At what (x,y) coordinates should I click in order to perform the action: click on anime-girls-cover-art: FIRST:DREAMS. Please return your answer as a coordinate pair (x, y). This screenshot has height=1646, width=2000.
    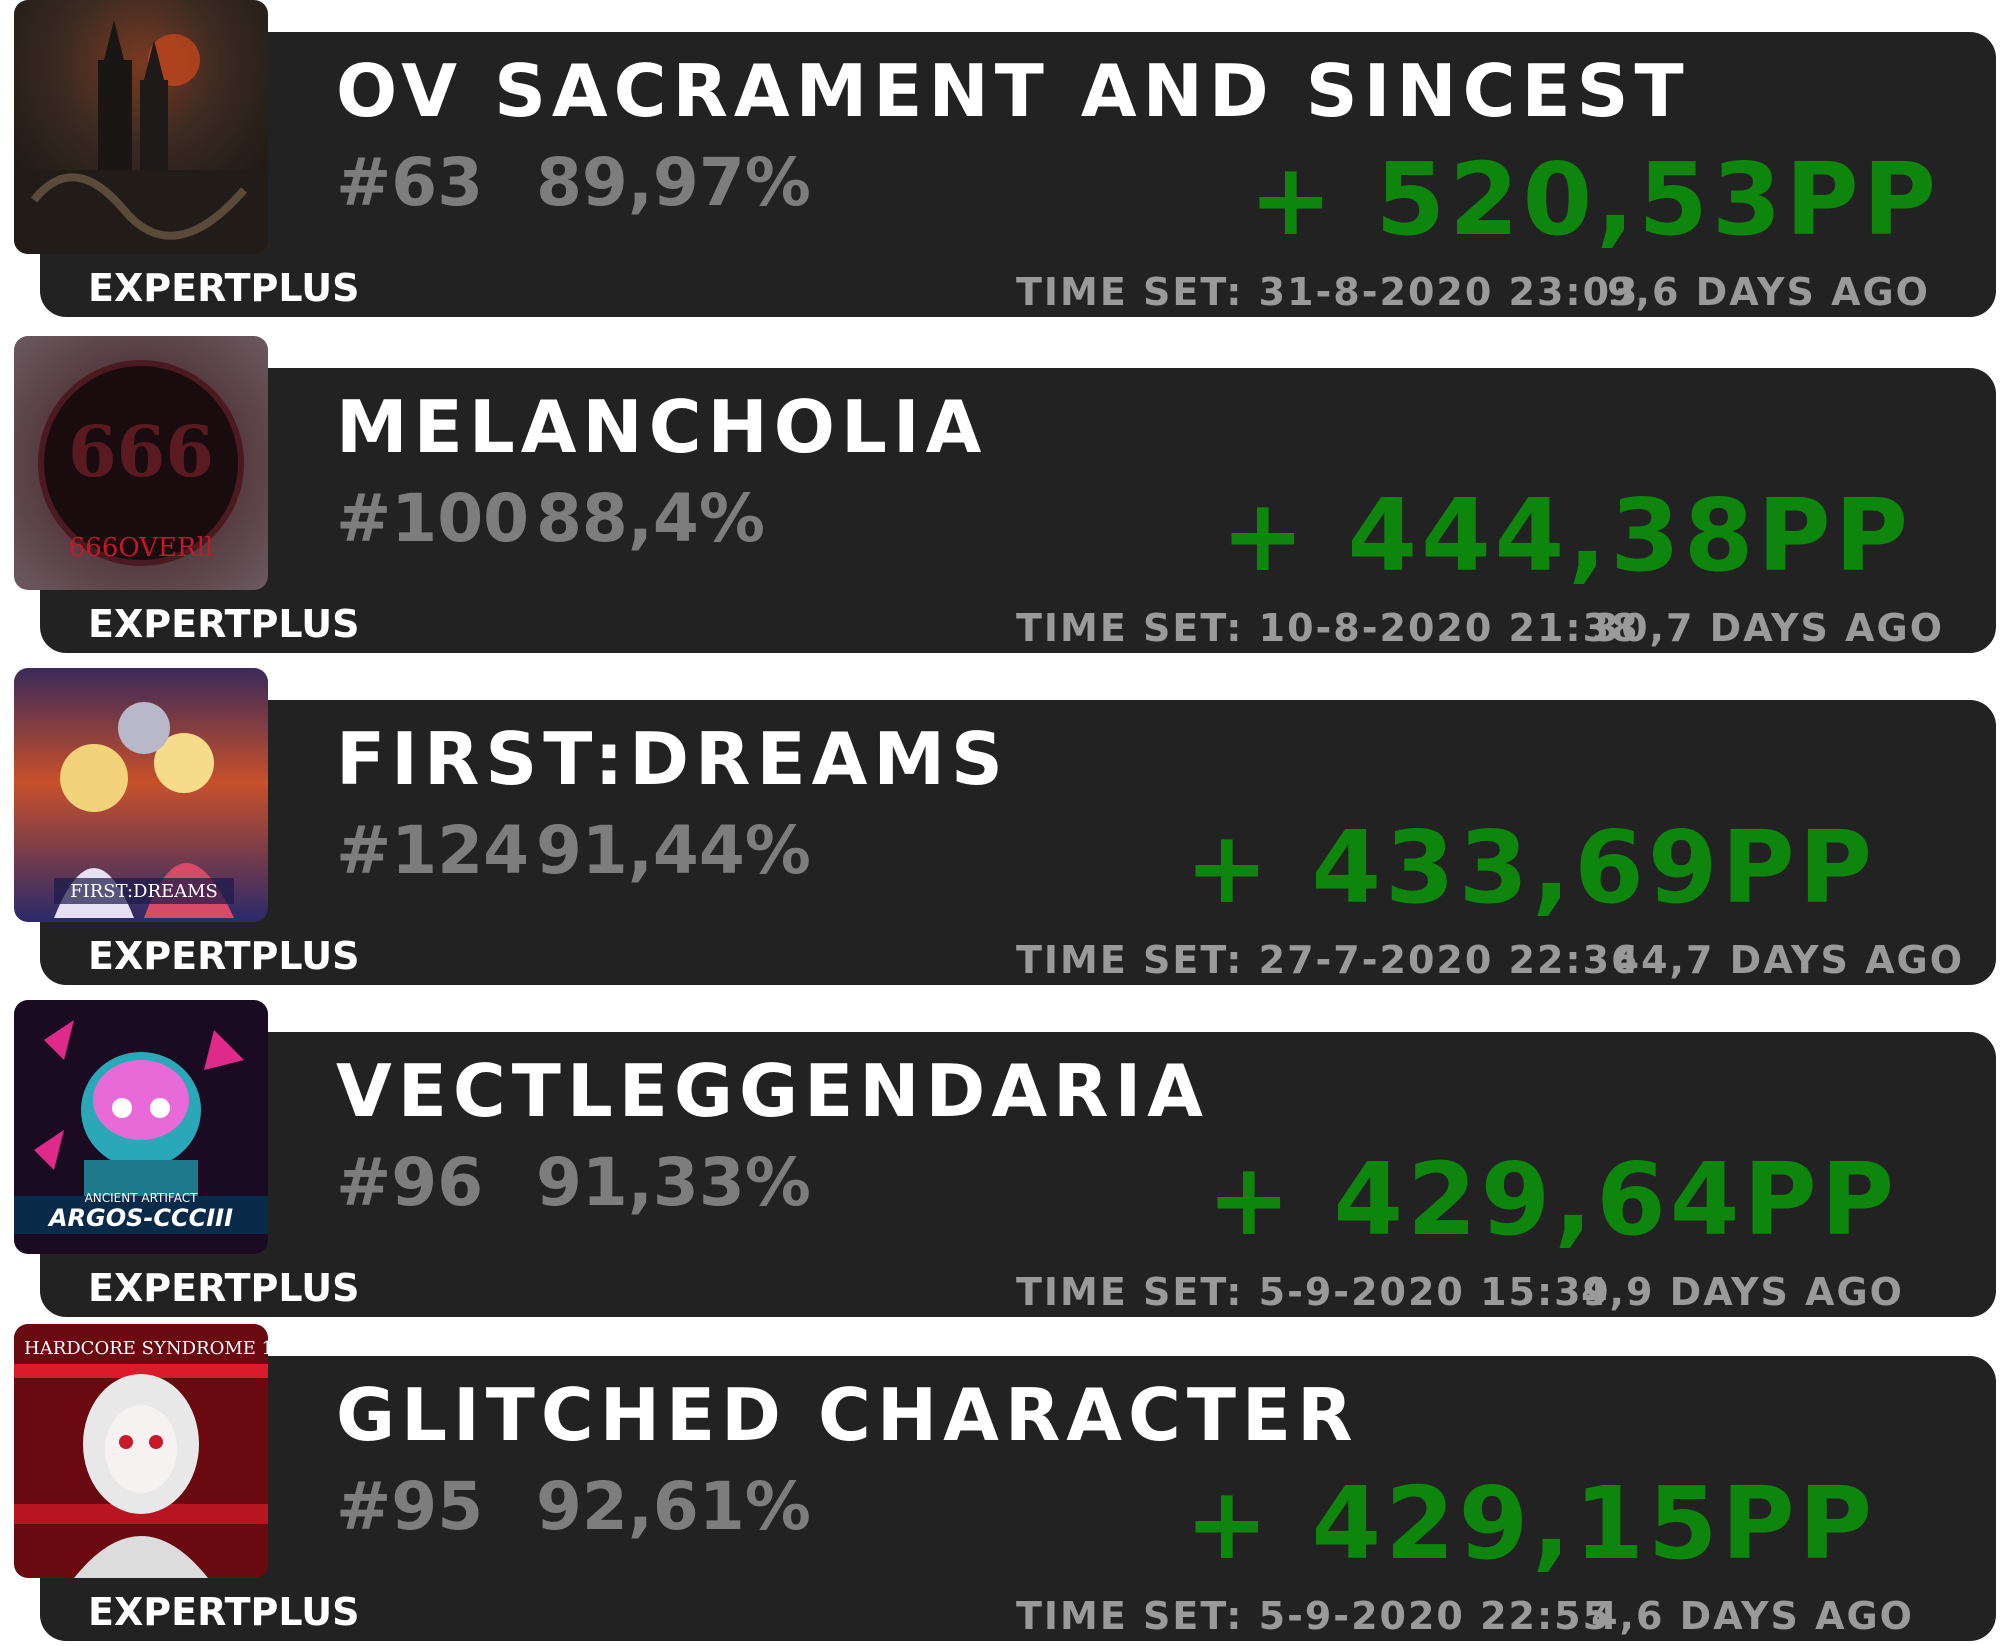
    Looking at the image, I should click on (141, 795).